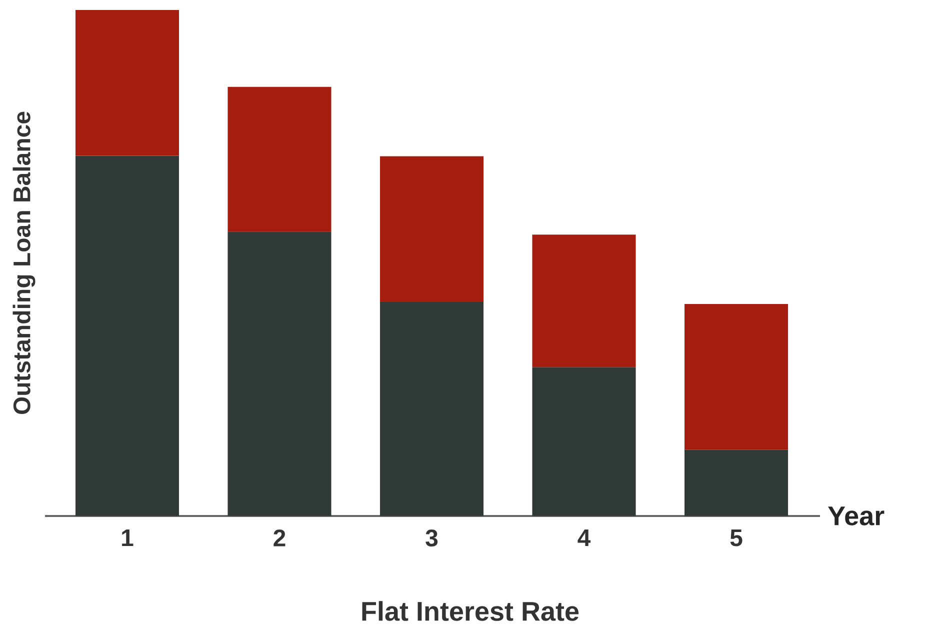 Image resolution: width=926 pixels, height=633 pixels. Describe the element at coordinates (856, 516) in the screenshot. I see `x-axis-title: Year` at that location.